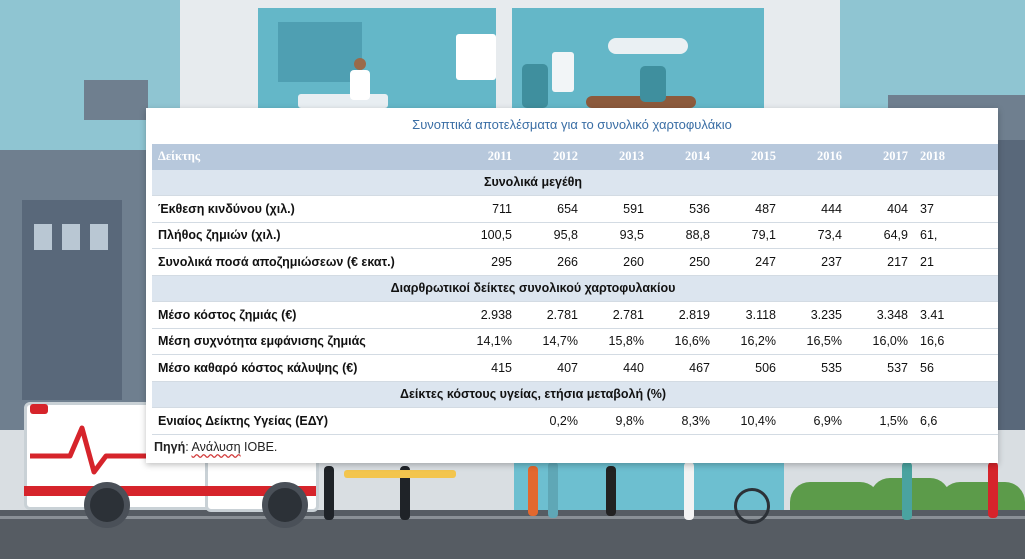 This screenshot has width=1025, height=559. What do you see at coordinates (510, 60) in the screenshot?
I see `hospital-building` at bounding box center [510, 60].